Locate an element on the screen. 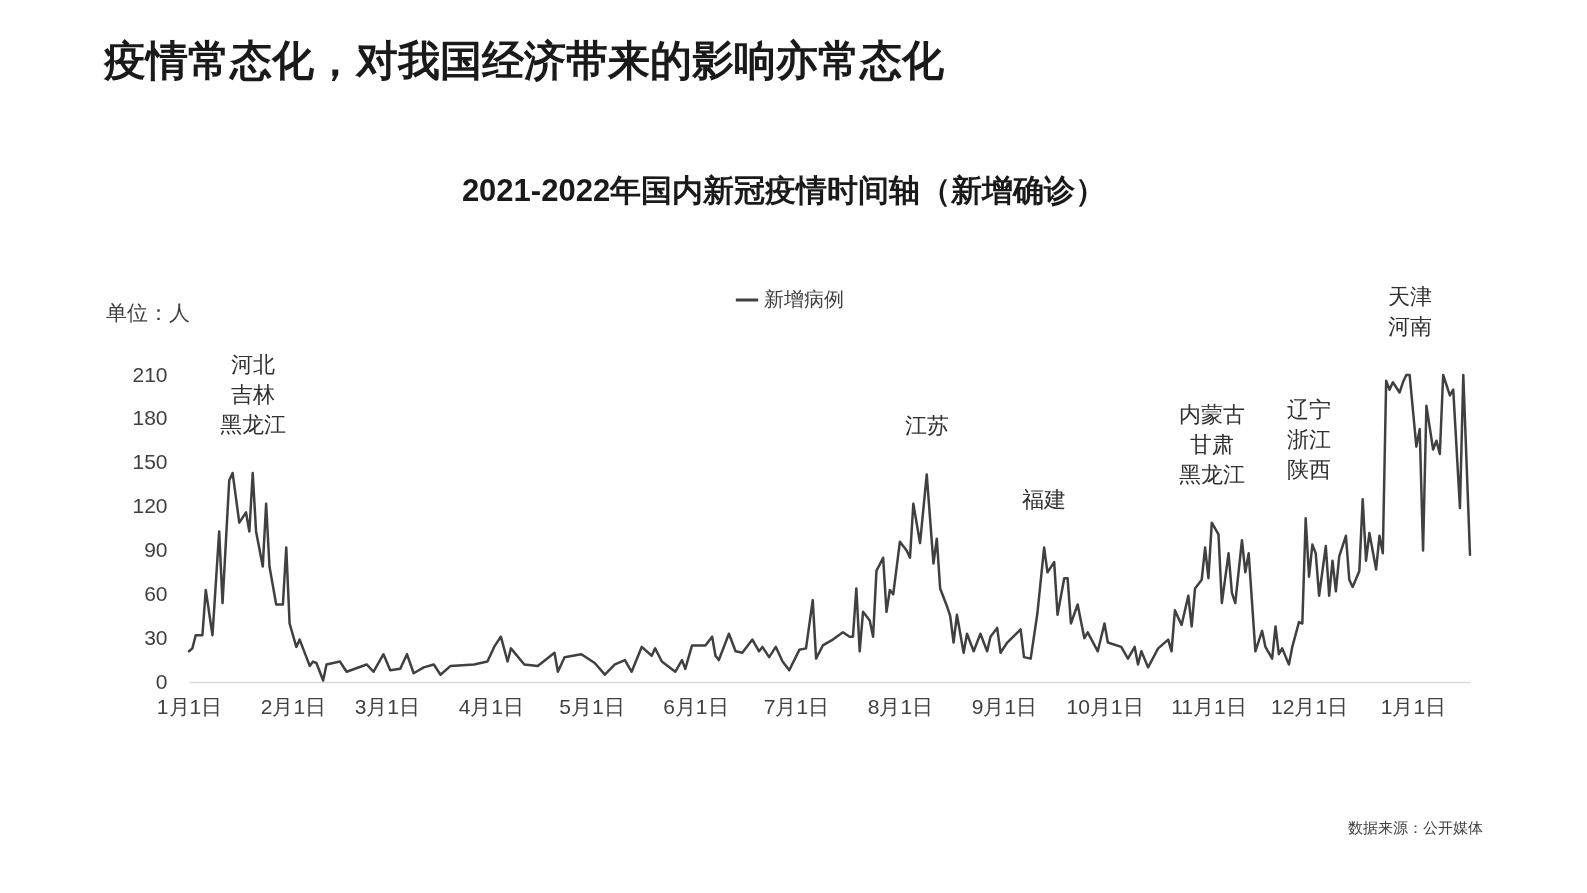 The width and height of the screenshot is (1587, 893). x-tick-label: 6月1日 is located at coordinates (696, 706).